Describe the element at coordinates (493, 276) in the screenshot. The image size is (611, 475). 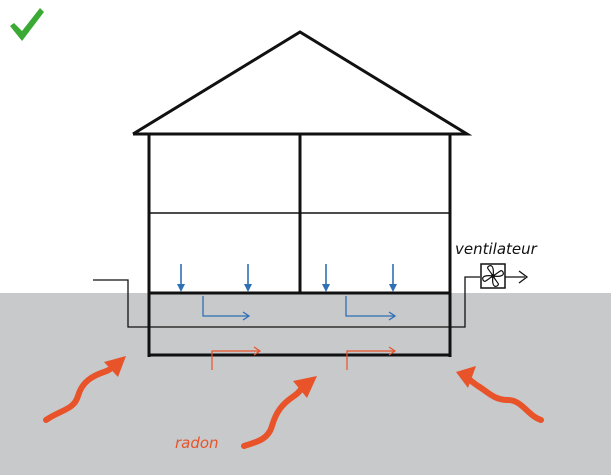
I see `fan-icon` at that location.